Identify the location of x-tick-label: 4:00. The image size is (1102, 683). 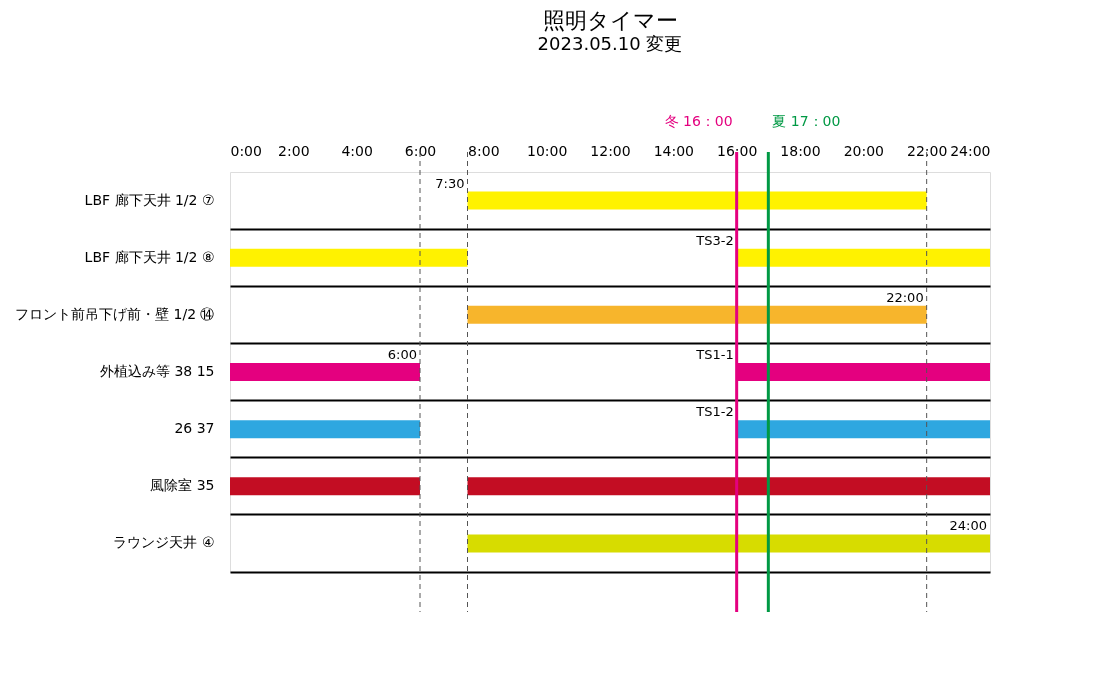
(357, 150).